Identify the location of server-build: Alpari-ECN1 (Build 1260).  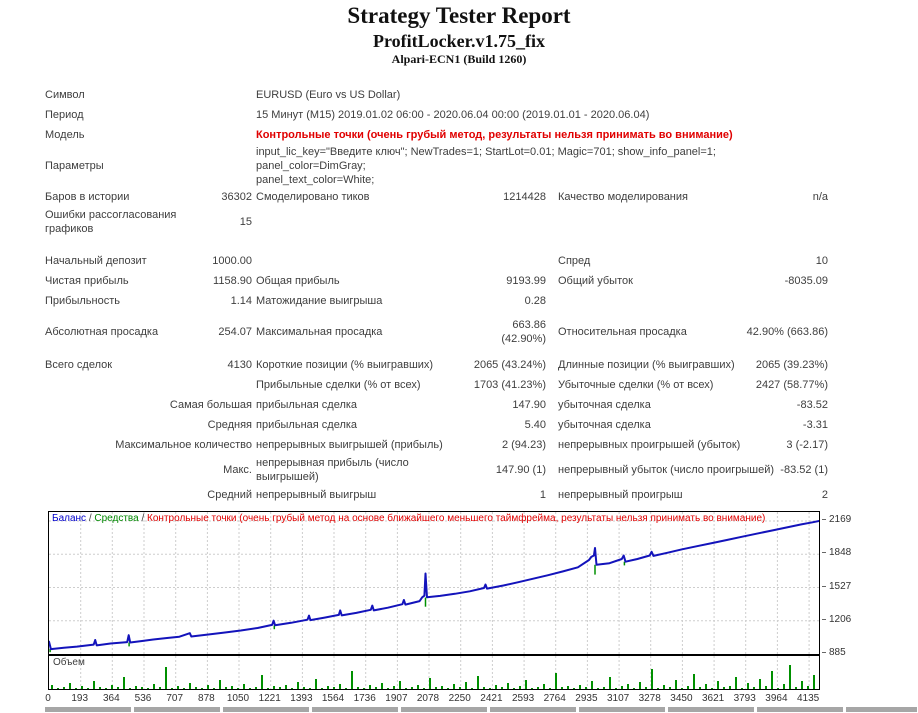
(459, 59).